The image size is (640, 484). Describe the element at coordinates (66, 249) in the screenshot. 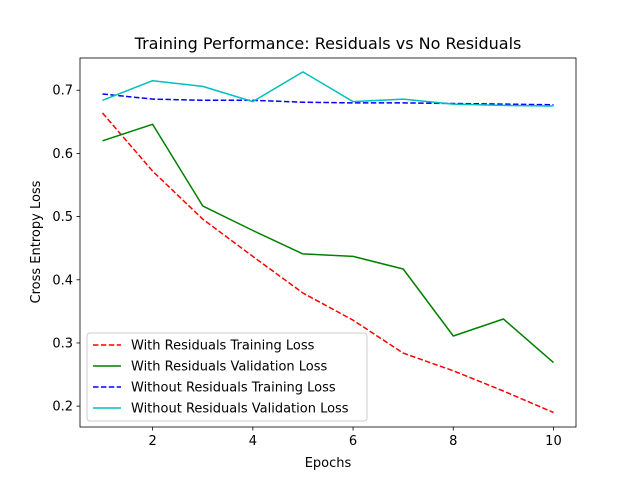

I see `y-axis-ticks: 0.2 0.3 0.4 0.5 0.6 0.7` at that location.